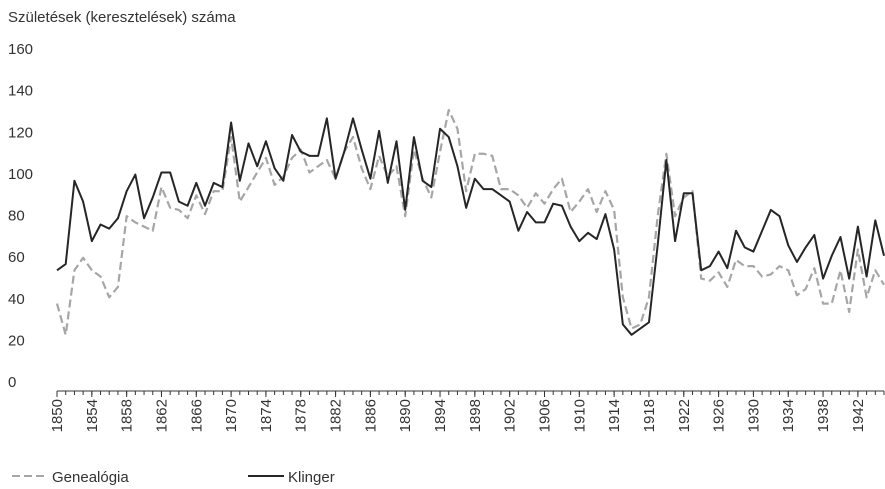 The height and width of the screenshot is (489, 885). What do you see at coordinates (20, 49) in the screenshot?
I see `y-tick-label: 160` at bounding box center [20, 49].